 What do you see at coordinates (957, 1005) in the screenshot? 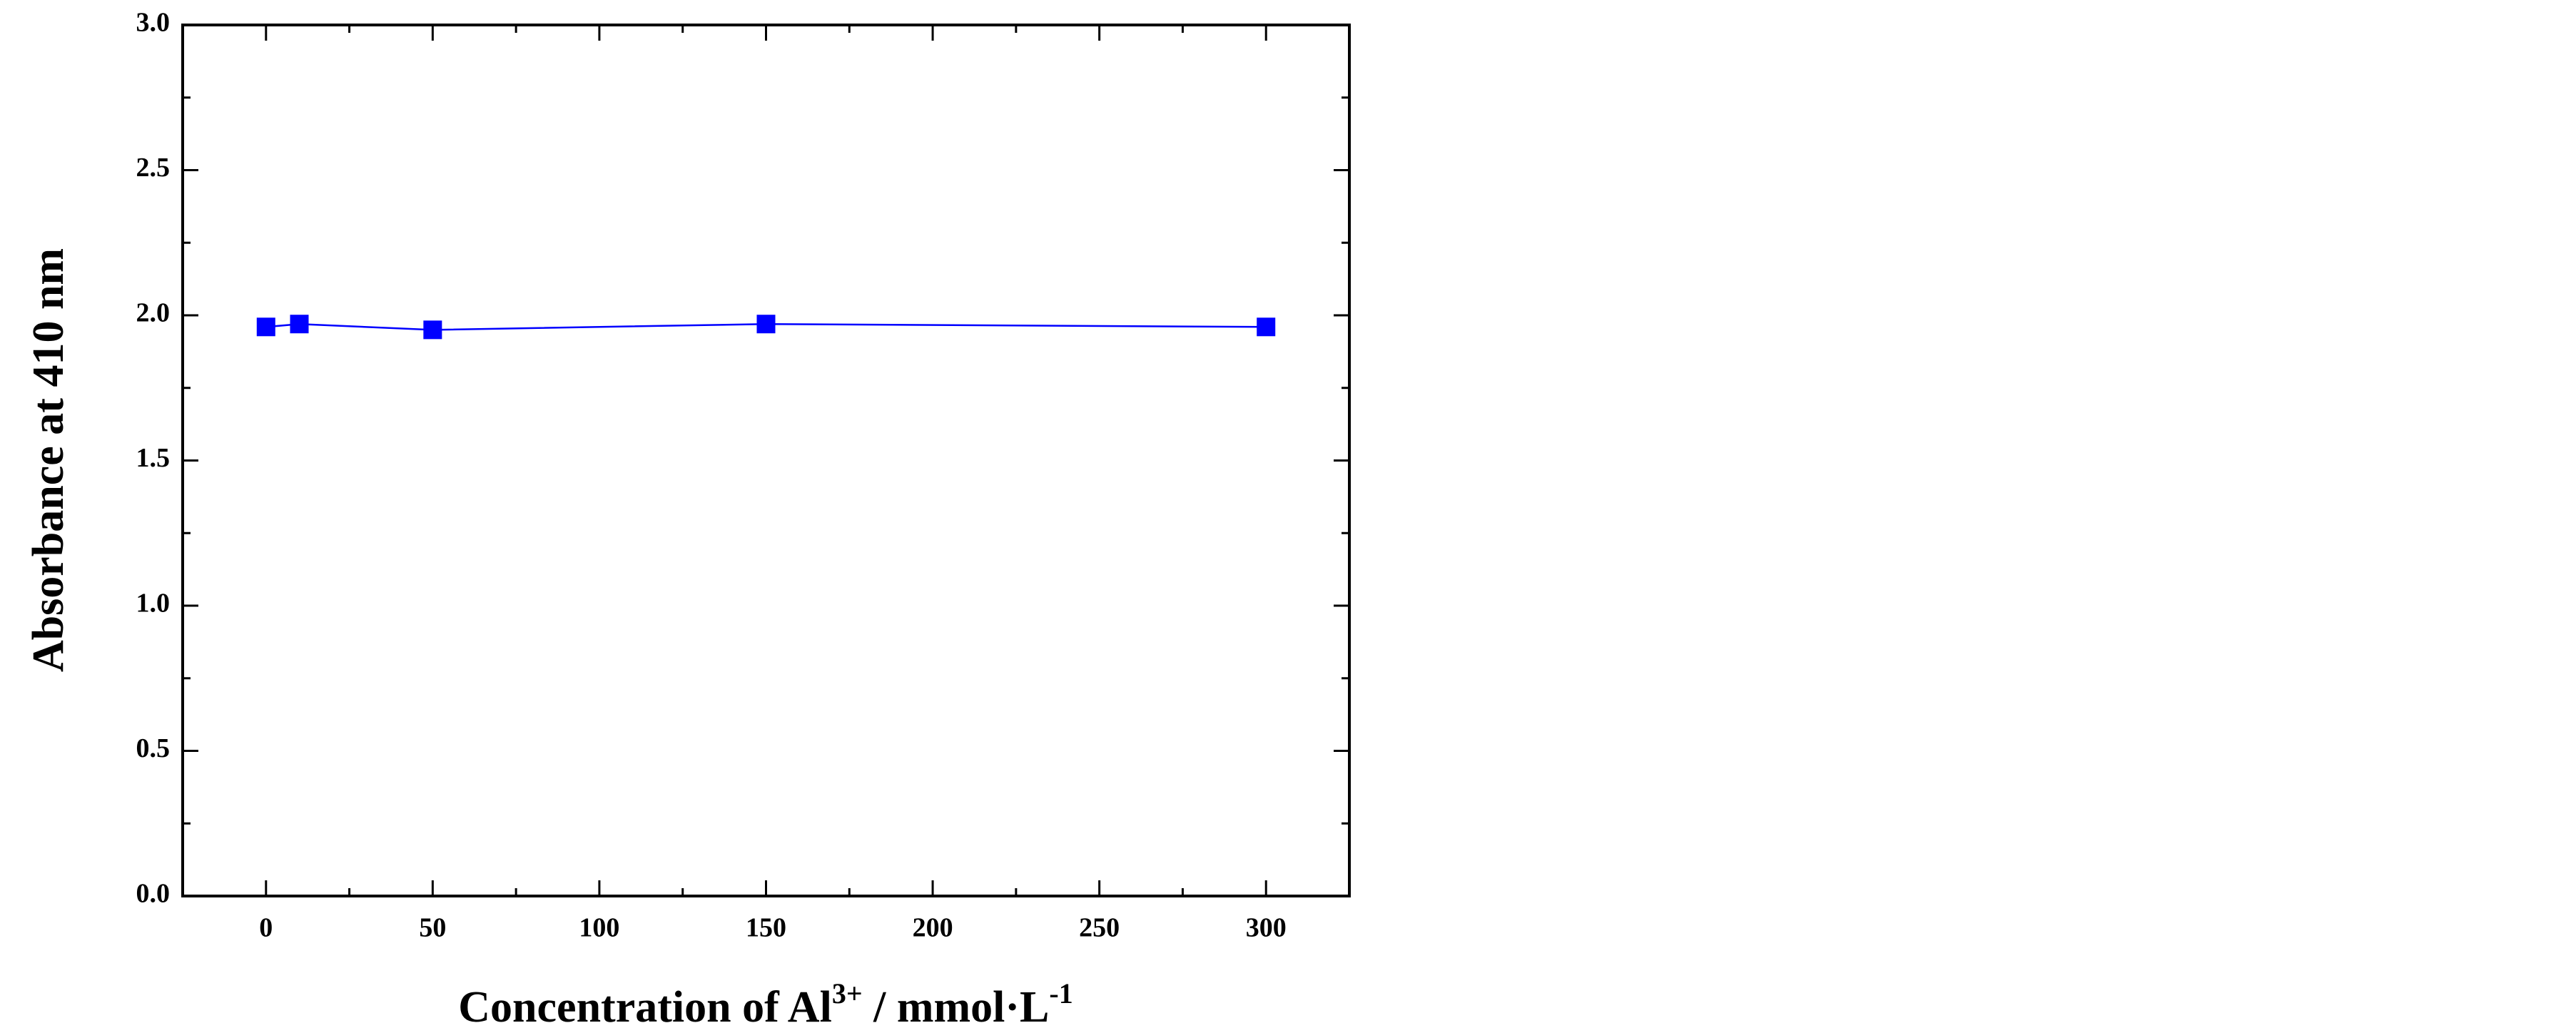
I see `x-axis-title-part: / mmol·L` at bounding box center [957, 1005].